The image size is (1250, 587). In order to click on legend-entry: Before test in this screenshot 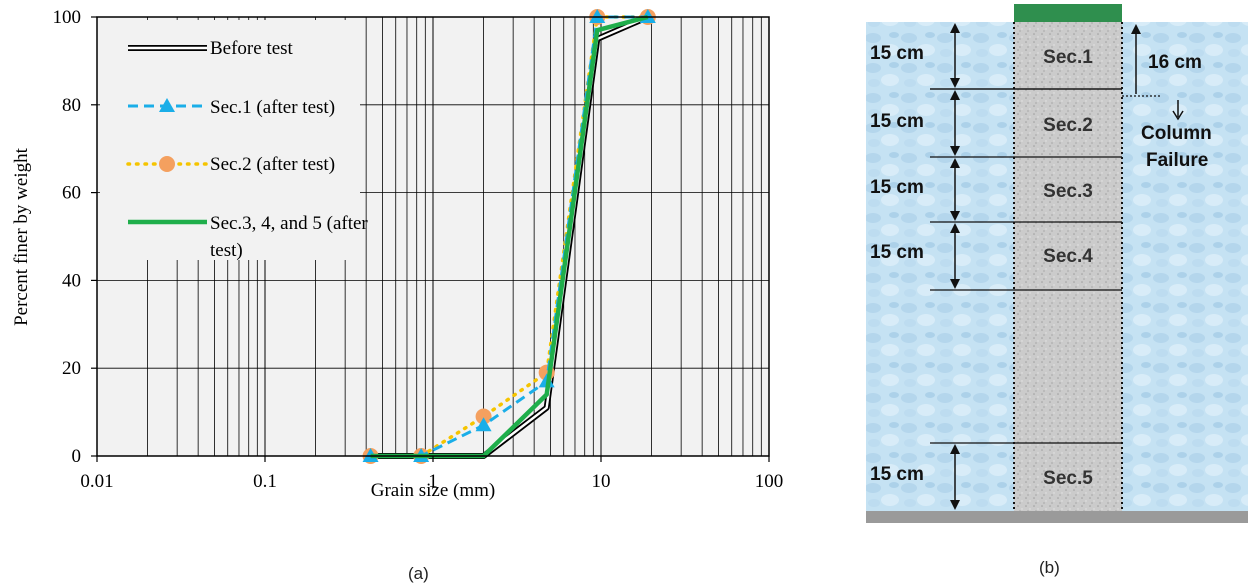, I will do `click(211, 48)`.